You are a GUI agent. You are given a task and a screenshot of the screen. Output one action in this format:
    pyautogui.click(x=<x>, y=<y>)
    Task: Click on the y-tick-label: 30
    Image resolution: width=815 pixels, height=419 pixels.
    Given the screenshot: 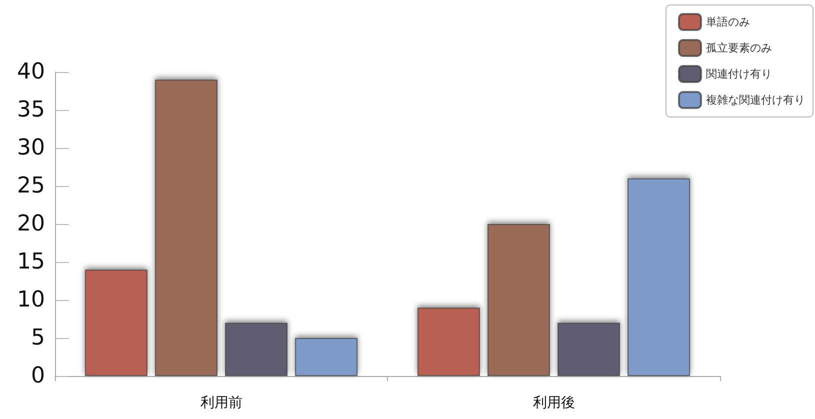 What is the action you would take?
    pyautogui.click(x=31, y=148)
    